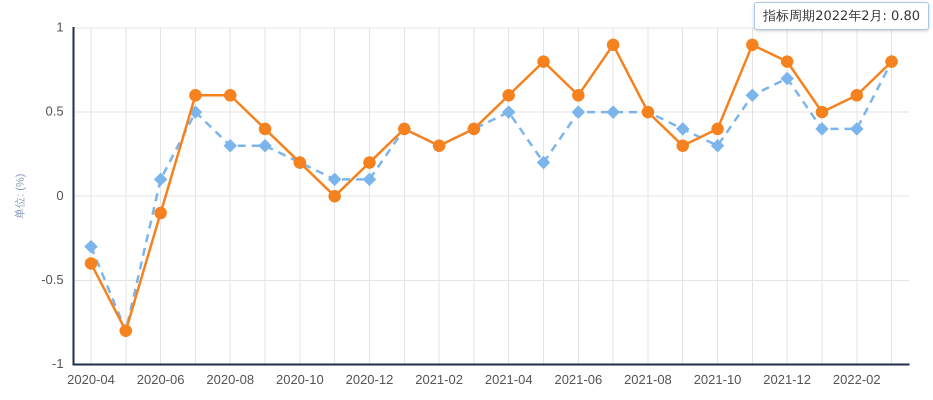  I want to click on y-axis-title: 单位: (%), so click(20, 196).